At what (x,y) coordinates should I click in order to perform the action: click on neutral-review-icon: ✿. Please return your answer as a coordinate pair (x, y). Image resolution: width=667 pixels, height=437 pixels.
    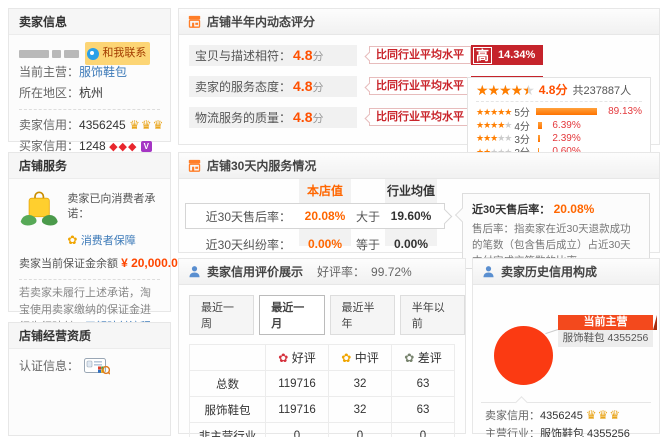
    Looking at the image, I should click on (346, 358).